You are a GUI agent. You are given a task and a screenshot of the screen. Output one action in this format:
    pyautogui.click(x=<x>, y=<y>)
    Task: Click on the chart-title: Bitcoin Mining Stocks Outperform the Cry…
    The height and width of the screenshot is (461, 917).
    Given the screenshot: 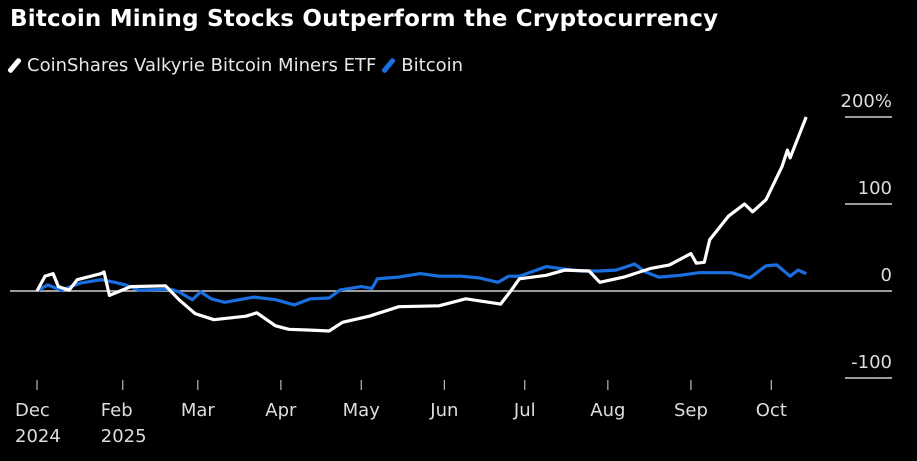 What is the action you would take?
    pyautogui.click(x=364, y=19)
    